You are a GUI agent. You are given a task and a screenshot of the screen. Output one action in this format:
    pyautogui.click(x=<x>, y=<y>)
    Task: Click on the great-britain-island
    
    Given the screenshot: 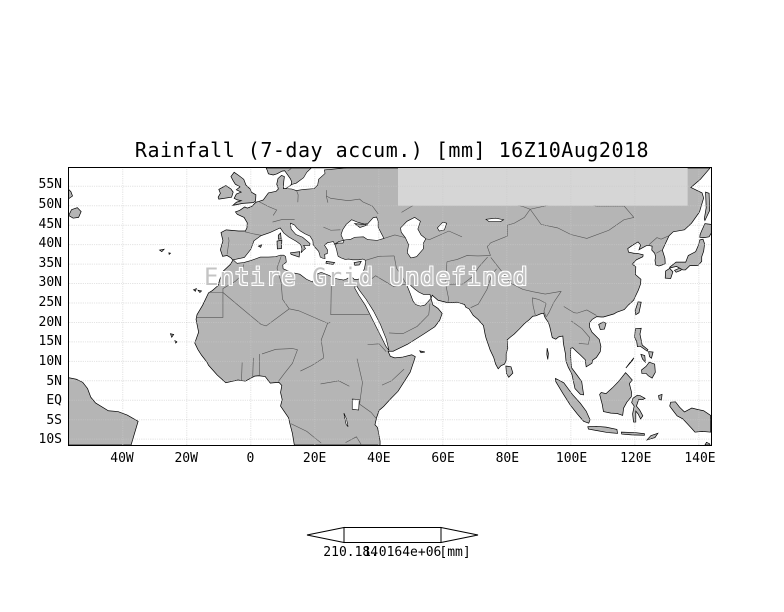 What is the action you would take?
    pyautogui.click(x=243, y=188)
    